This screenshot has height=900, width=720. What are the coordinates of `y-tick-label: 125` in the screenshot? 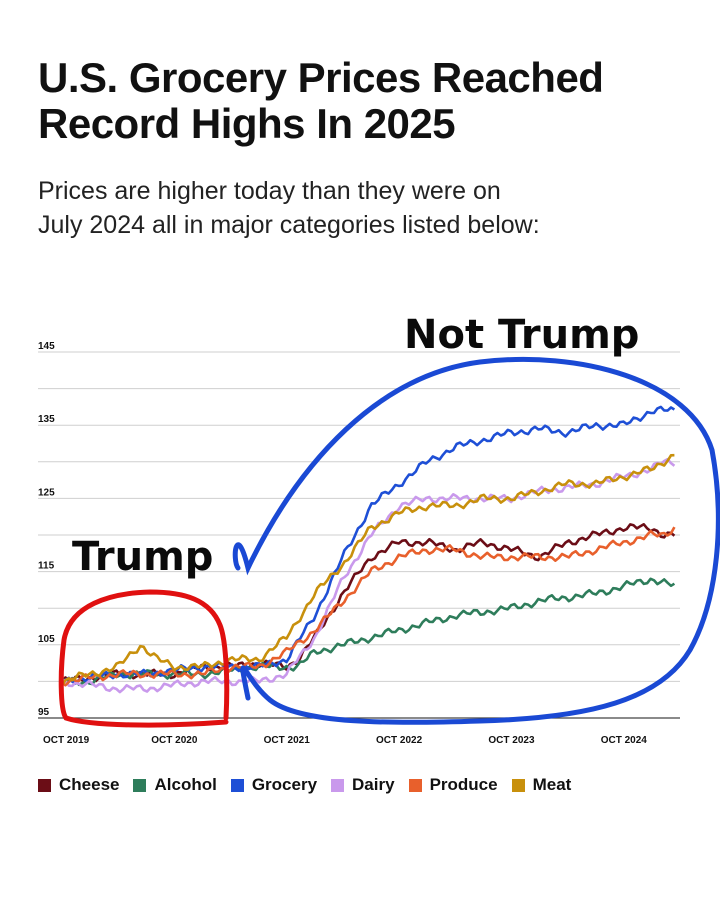 It's located at (46, 492).